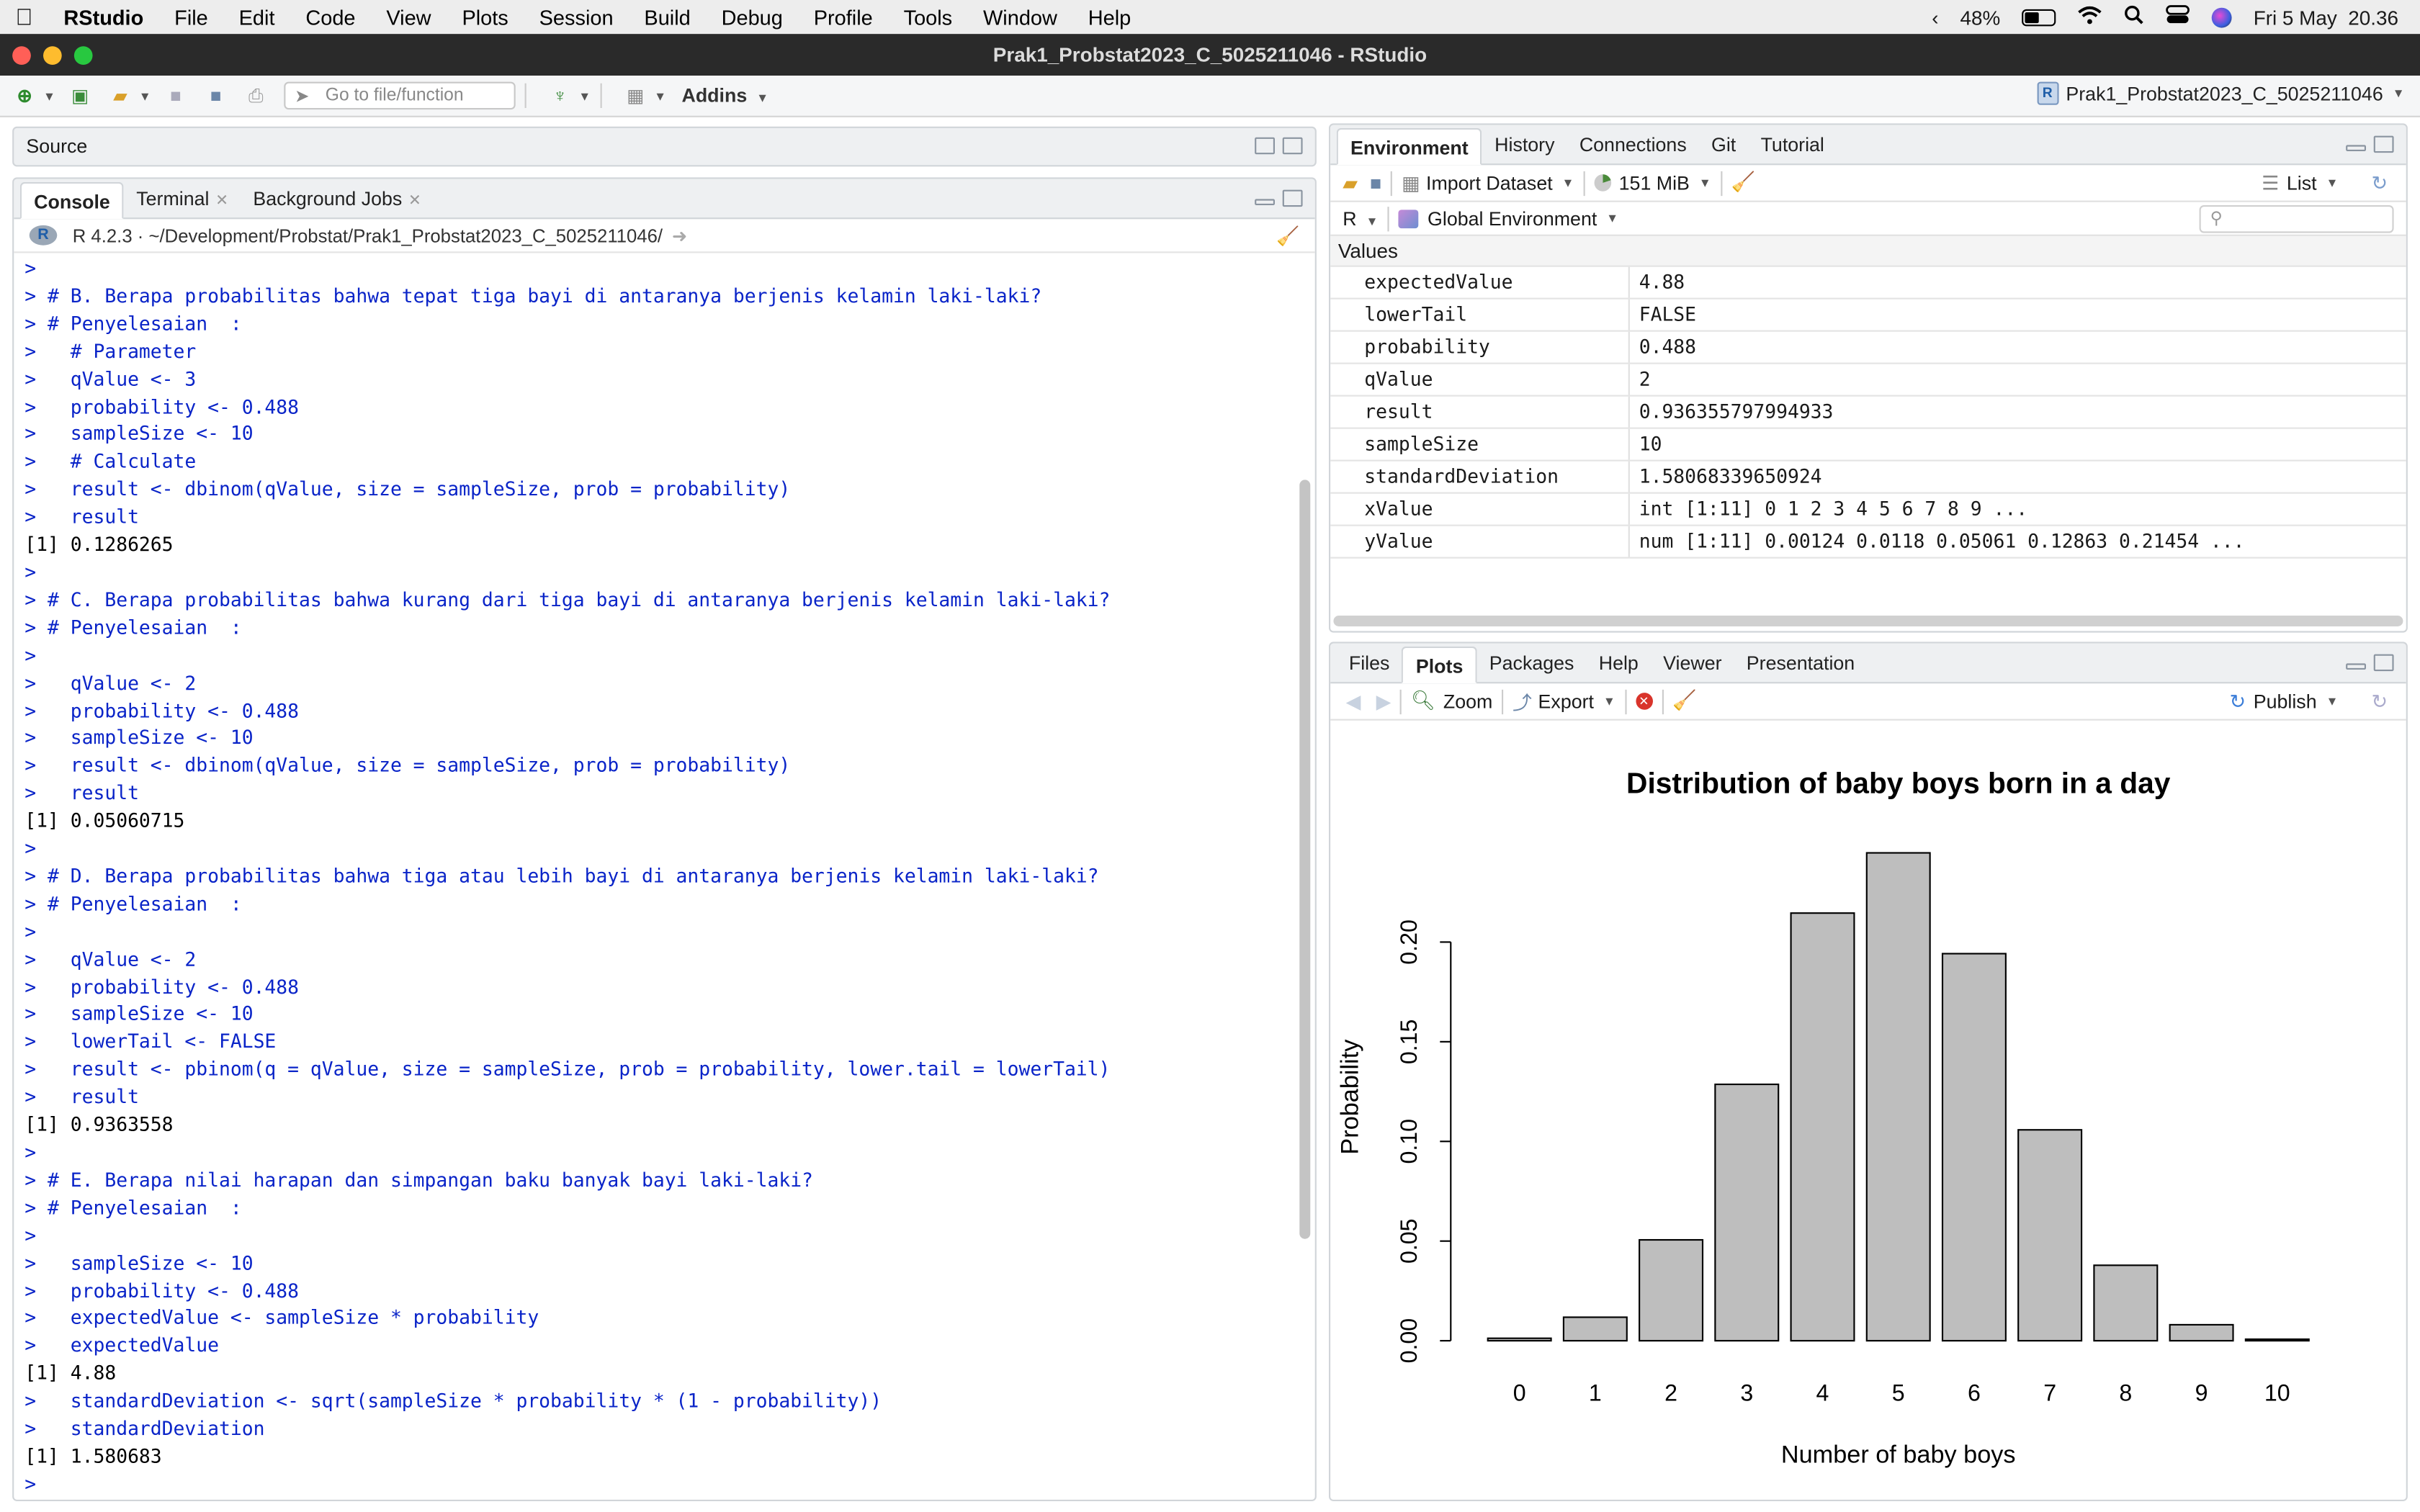 The width and height of the screenshot is (2420, 1512). What do you see at coordinates (1100, 17) in the screenshot?
I see `menu-help: Help` at bounding box center [1100, 17].